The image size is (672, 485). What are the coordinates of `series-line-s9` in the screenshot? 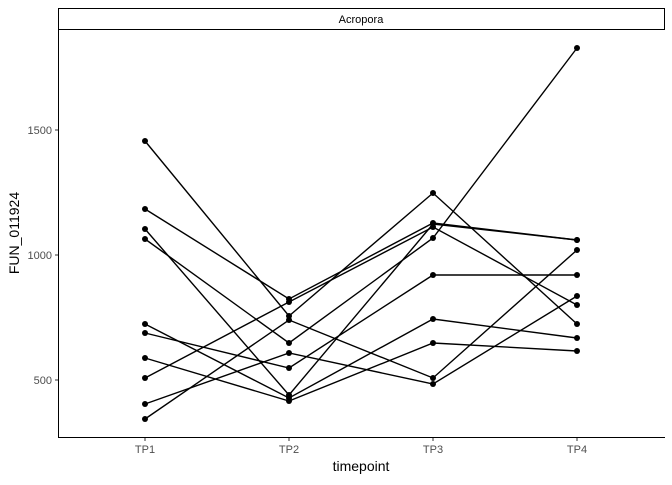 It's located at (361, 358).